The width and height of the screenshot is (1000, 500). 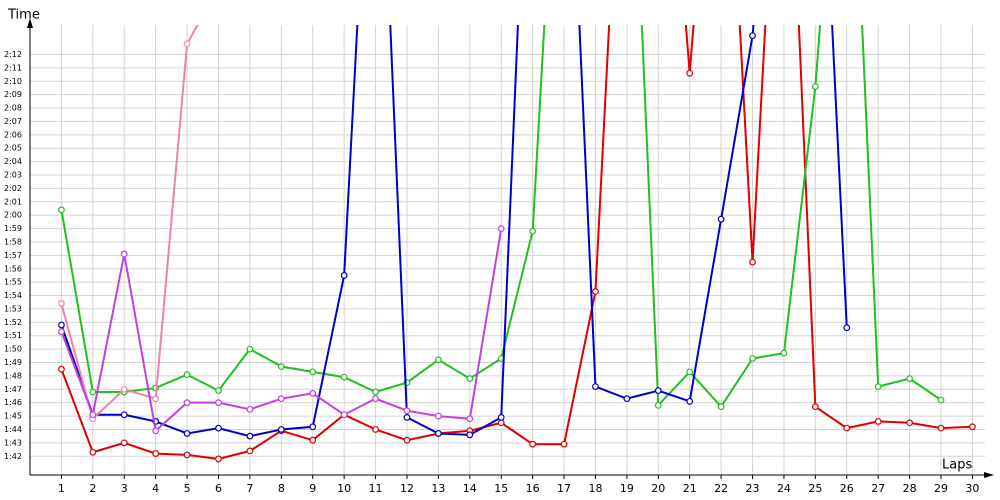 I want to click on x-tick-label: 25, so click(x=815, y=488).